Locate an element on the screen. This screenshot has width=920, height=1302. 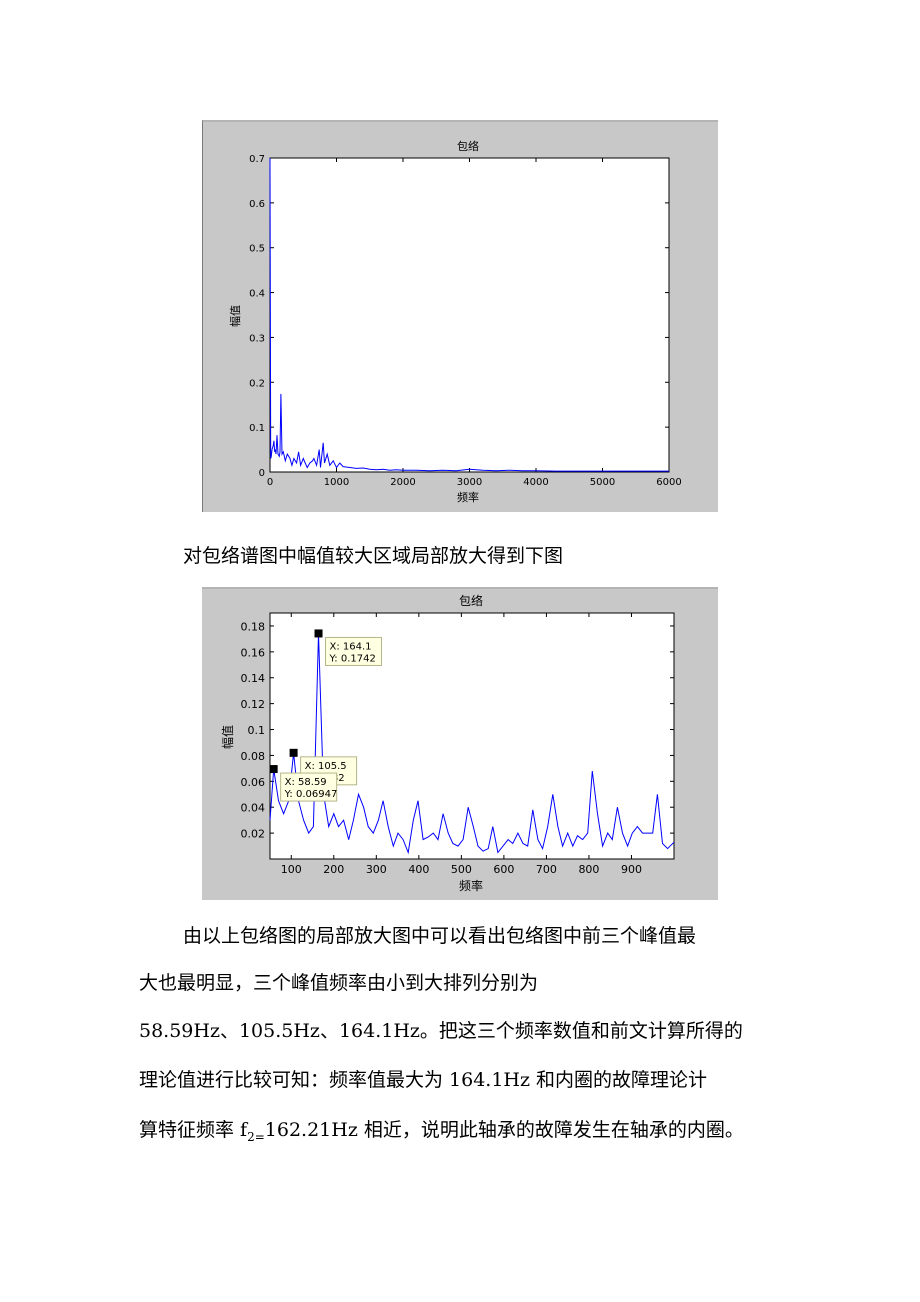
x-tick-label-7: 800 is located at coordinates (588, 869).